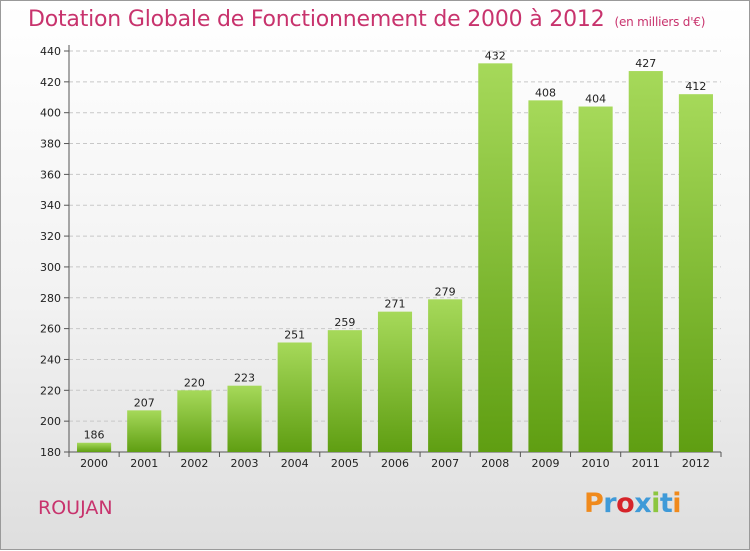 This screenshot has height=551, width=750. What do you see at coordinates (695, 86) in the screenshot?
I see `data-label: 412` at bounding box center [695, 86].